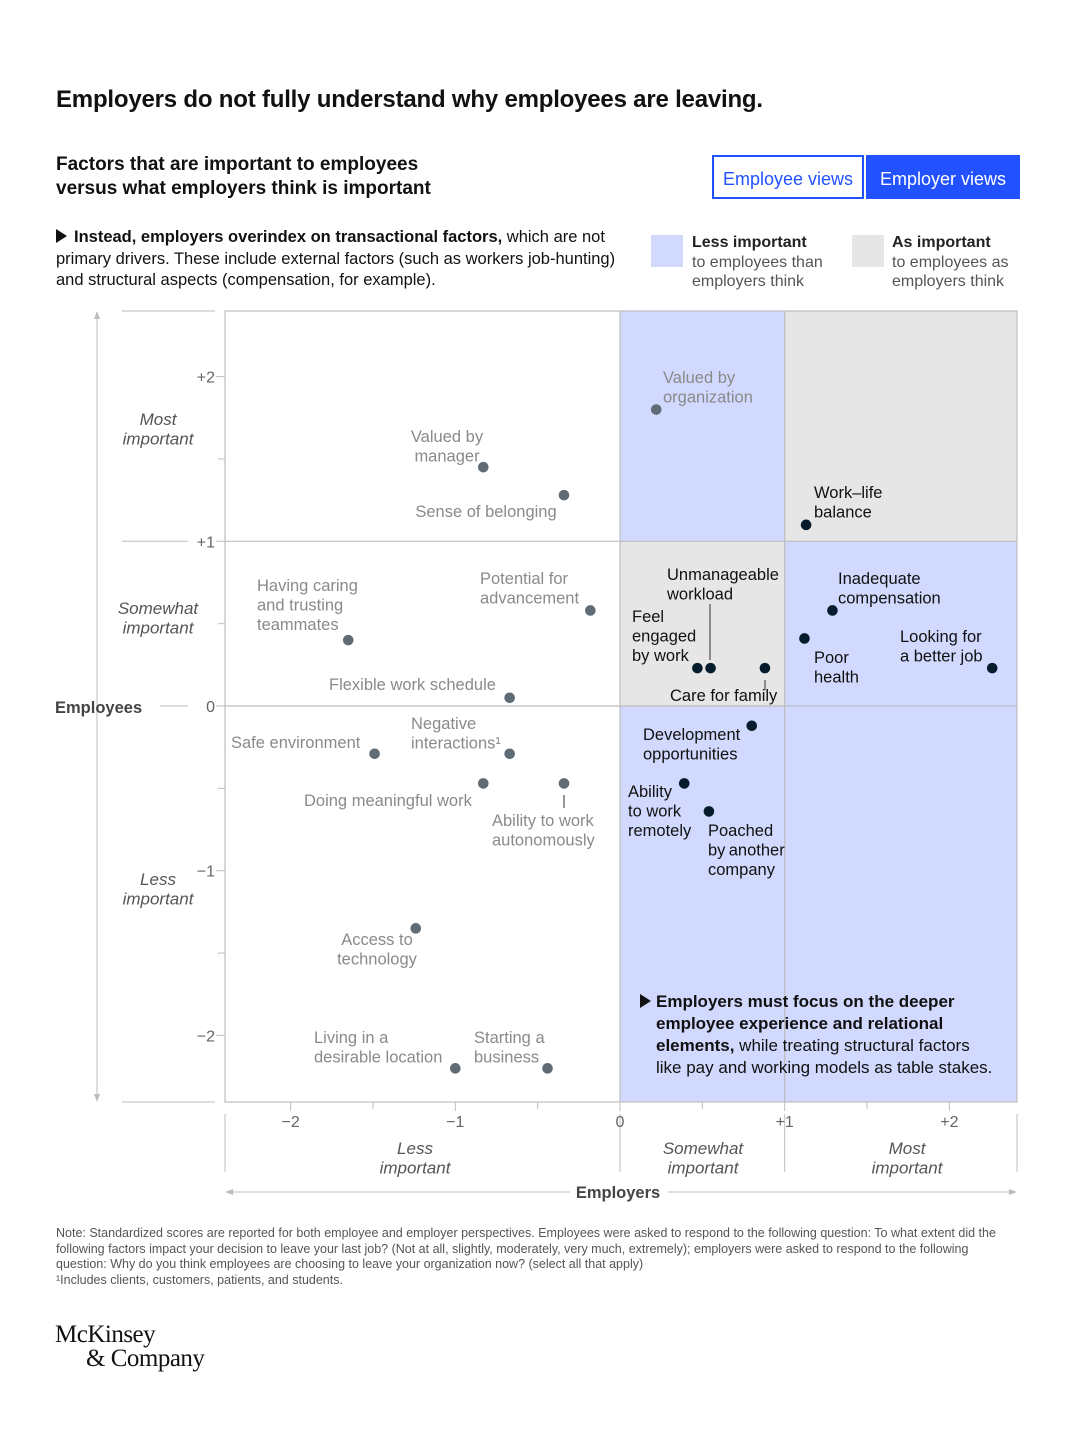 The image size is (1076, 1435). I want to click on data-label: Looking for a better job, so click(941, 647).